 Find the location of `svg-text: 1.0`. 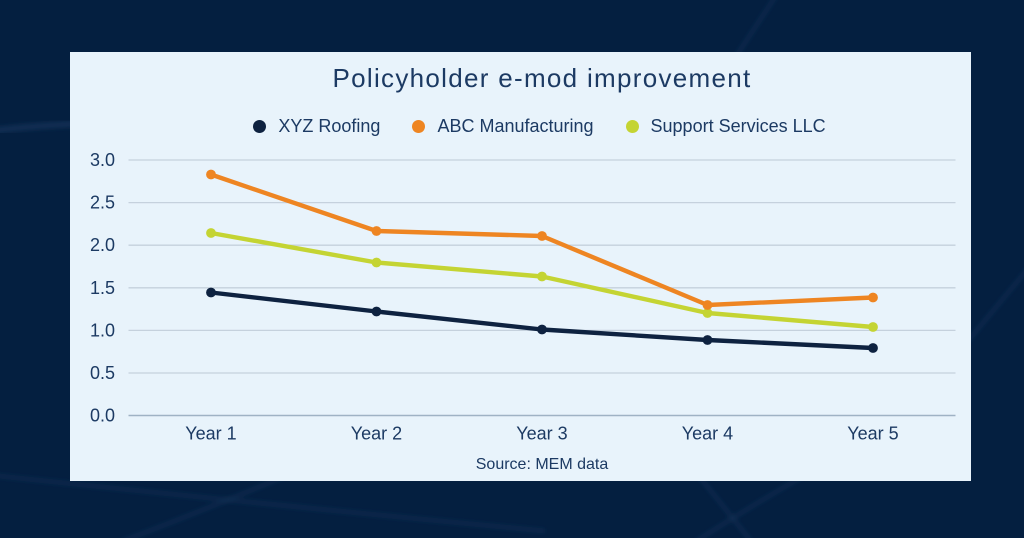

svg-text: 1.0 is located at coordinates (102, 330).